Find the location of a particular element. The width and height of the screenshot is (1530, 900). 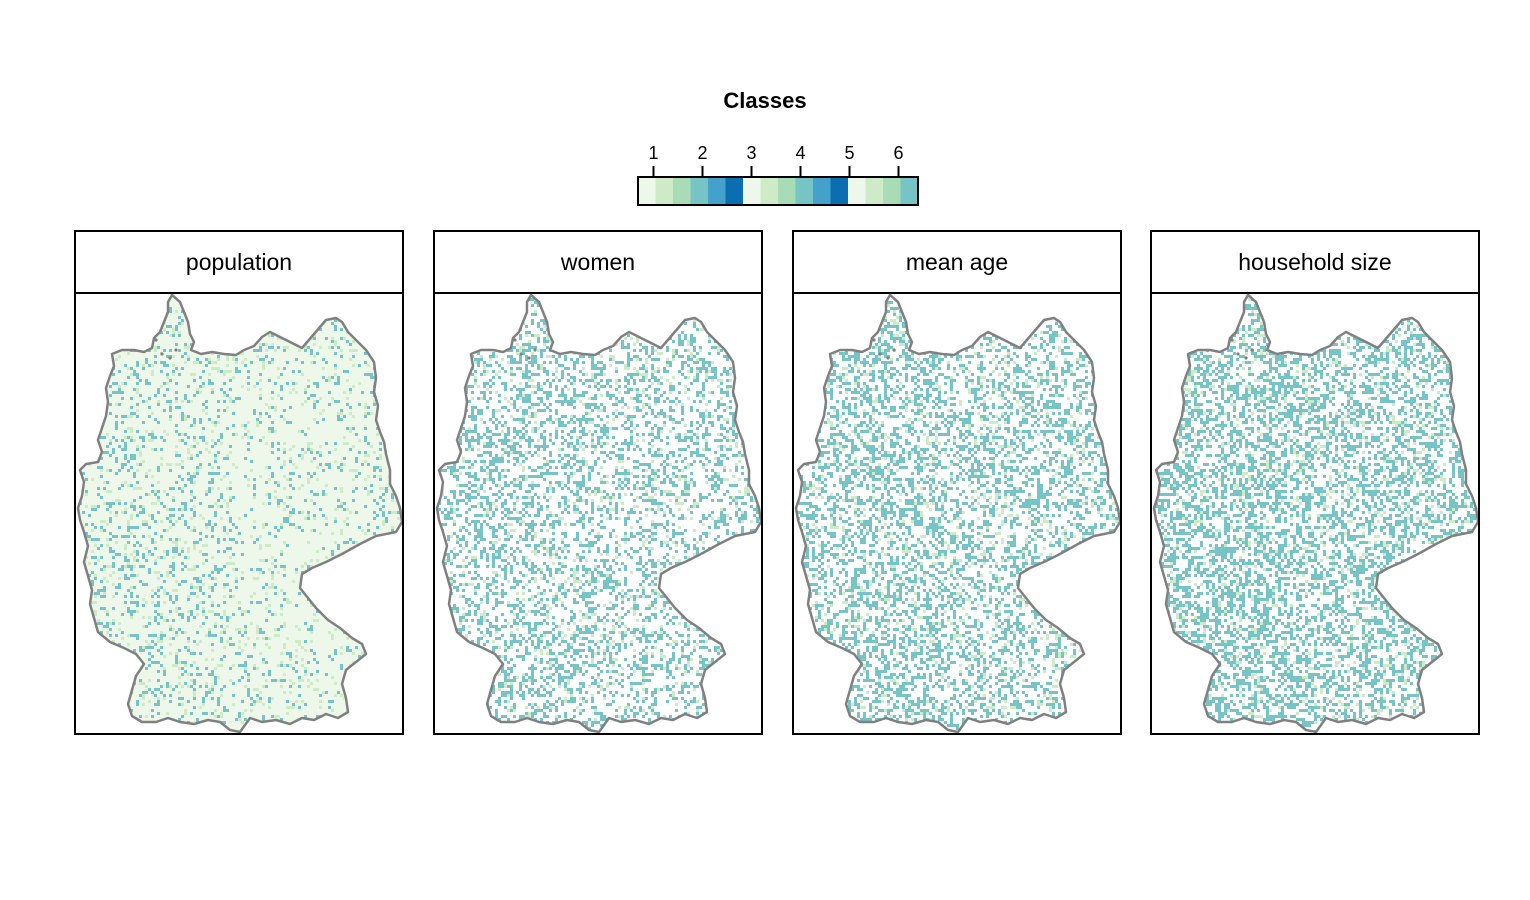

legend-title: Classes is located at coordinates (764, 100).